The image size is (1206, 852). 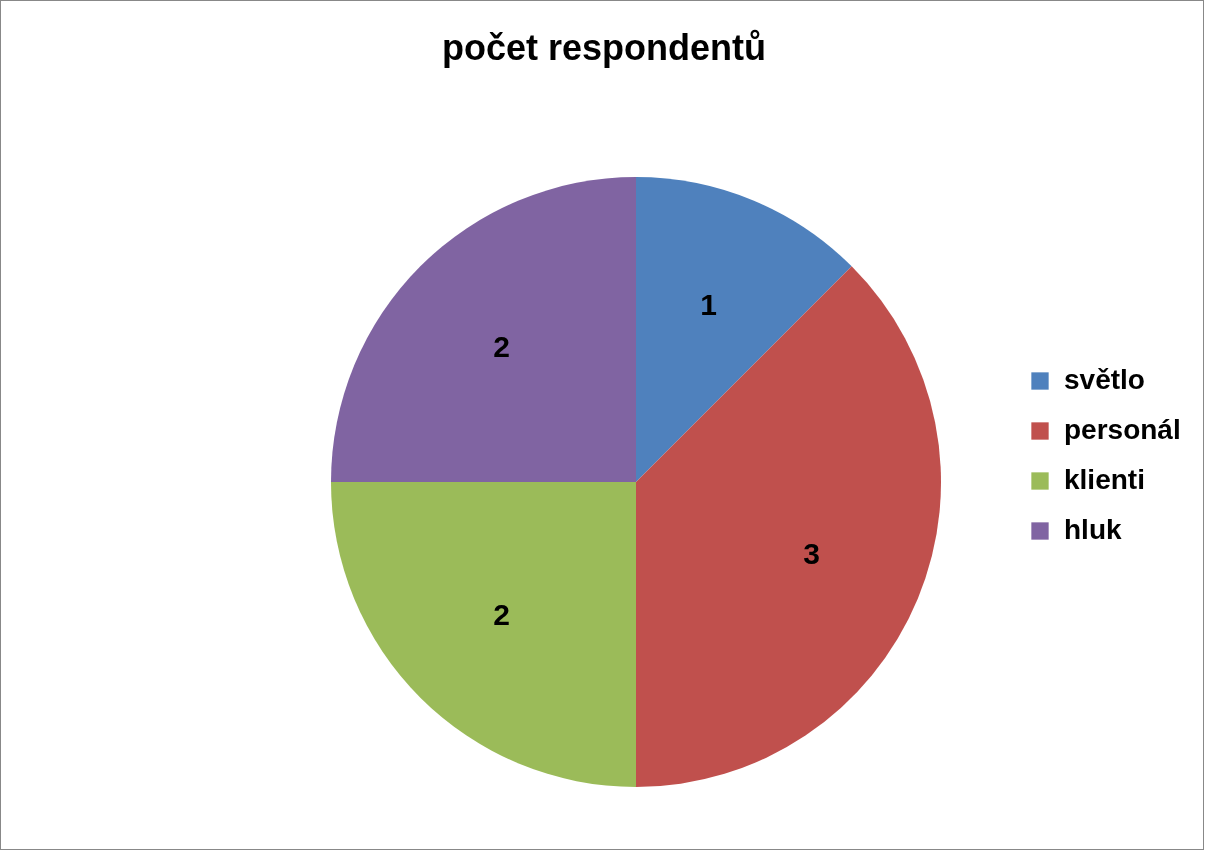 I want to click on data-label: 1, so click(x=709, y=305).